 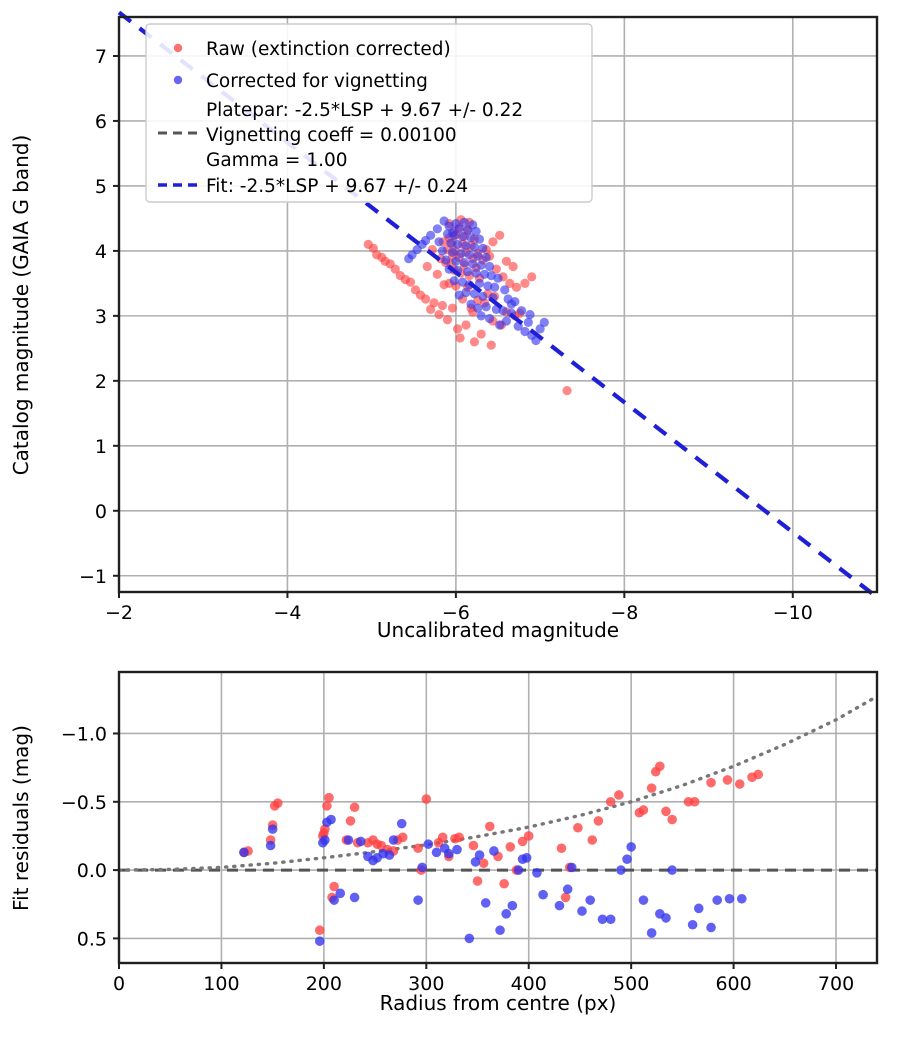 I want to click on top-xaxis-label: Uncalibrated magnitude, so click(x=498, y=630).